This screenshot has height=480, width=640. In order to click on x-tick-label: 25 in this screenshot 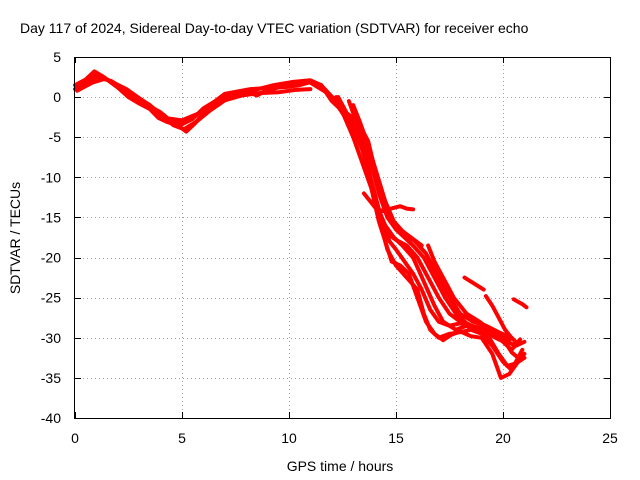, I will do `click(610, 438)`.